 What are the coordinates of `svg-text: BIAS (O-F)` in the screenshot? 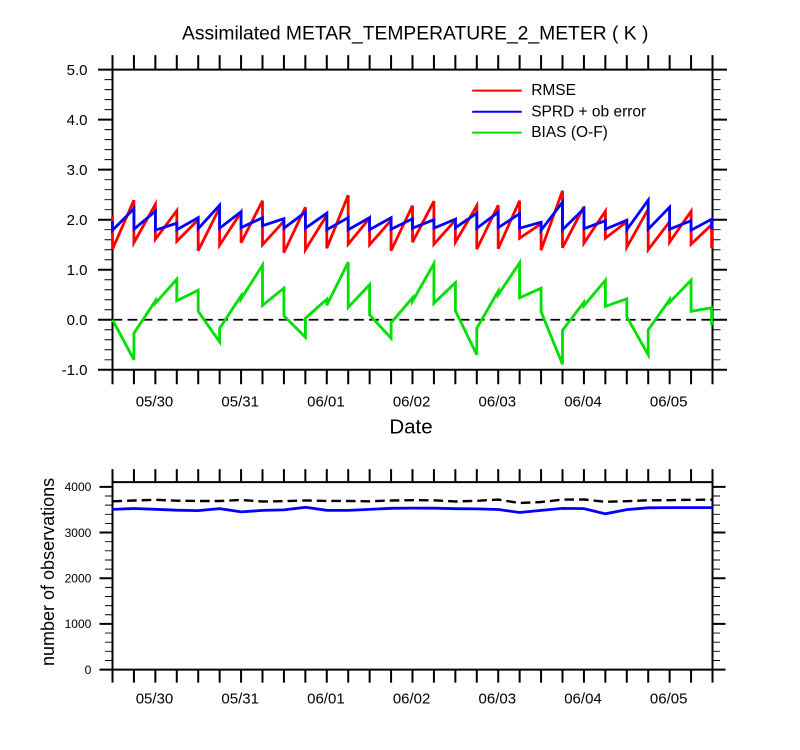 It's located at (569, 132).